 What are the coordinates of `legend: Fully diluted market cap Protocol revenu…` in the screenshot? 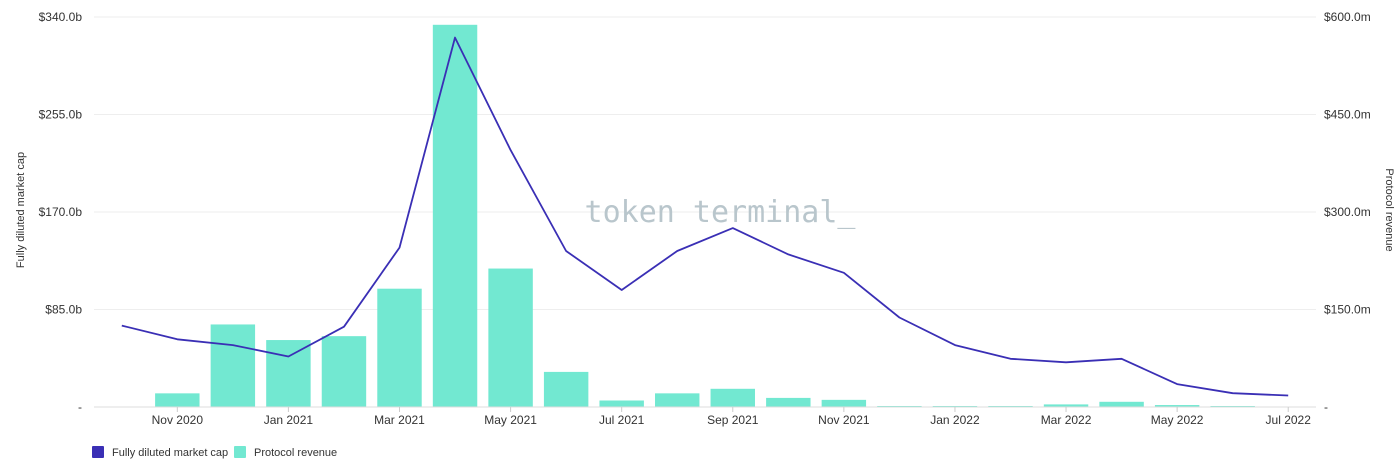 It's located at (214, 452).